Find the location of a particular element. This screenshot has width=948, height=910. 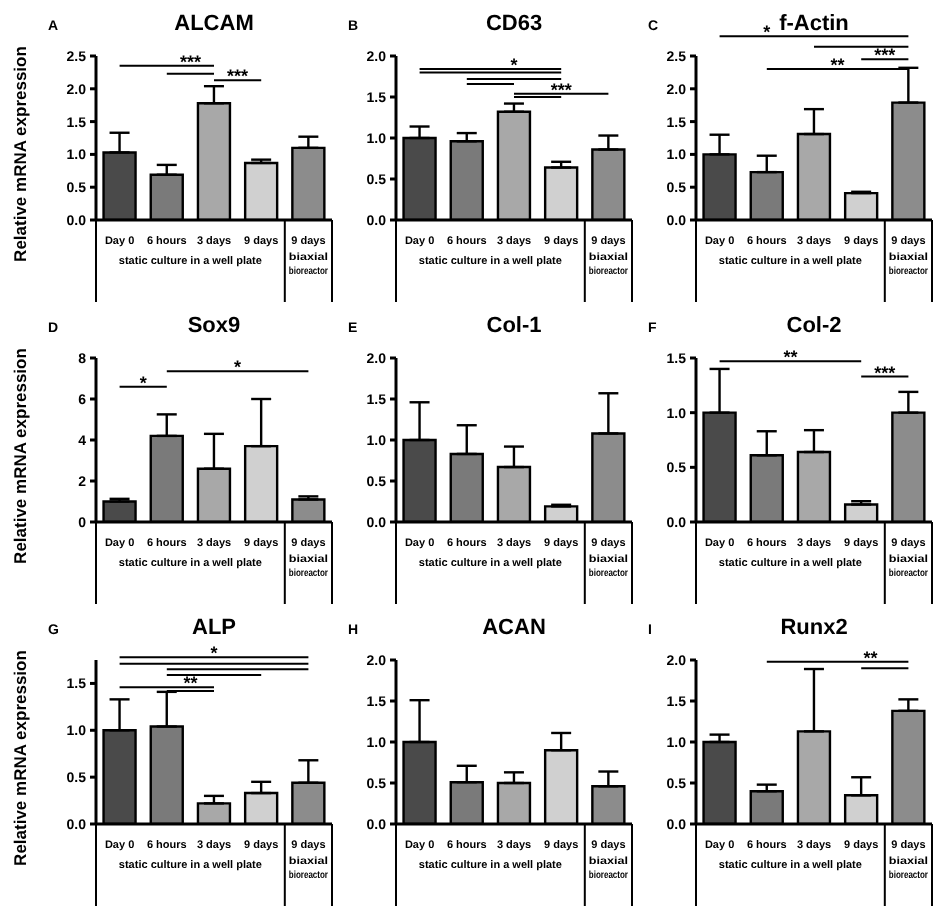

chart-title: f-Actin is located at coordinates (814, 24).